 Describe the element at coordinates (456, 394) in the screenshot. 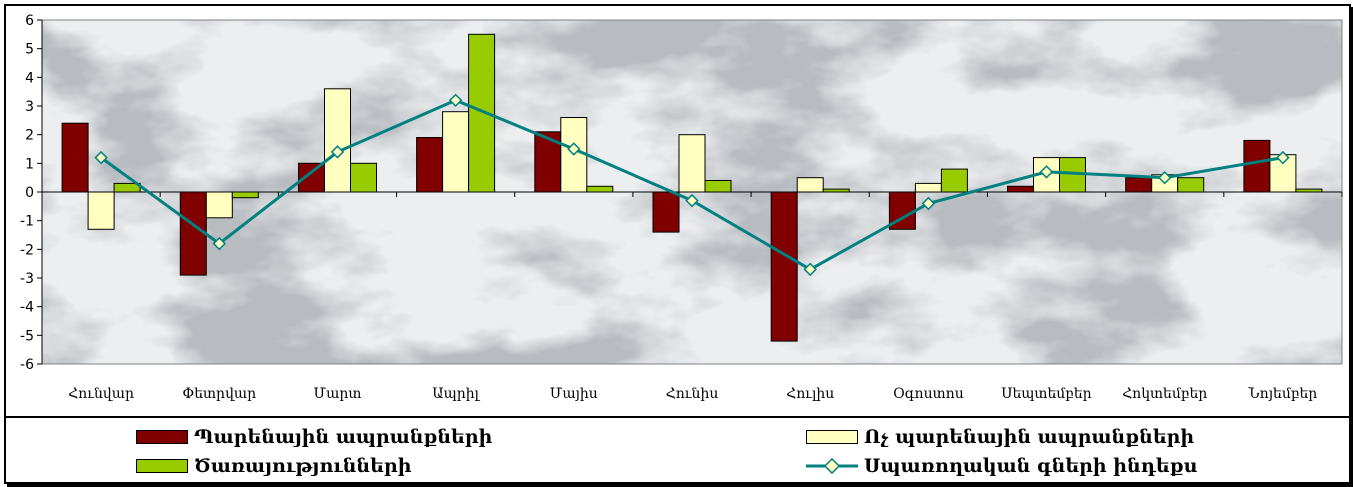

I see `x-tick-label: Ապրիլ` at that location.